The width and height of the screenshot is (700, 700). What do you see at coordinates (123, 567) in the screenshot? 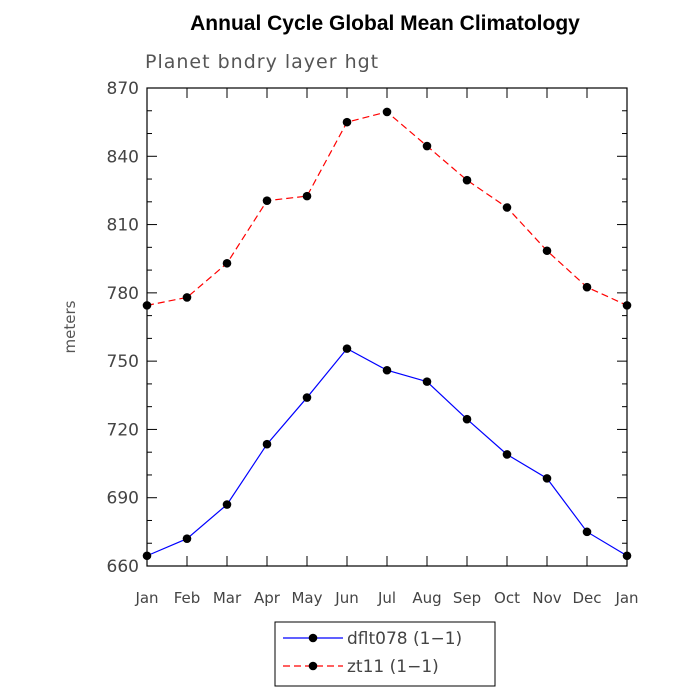
I see `y-tick-label: 660` at bounding box center [123, 567].